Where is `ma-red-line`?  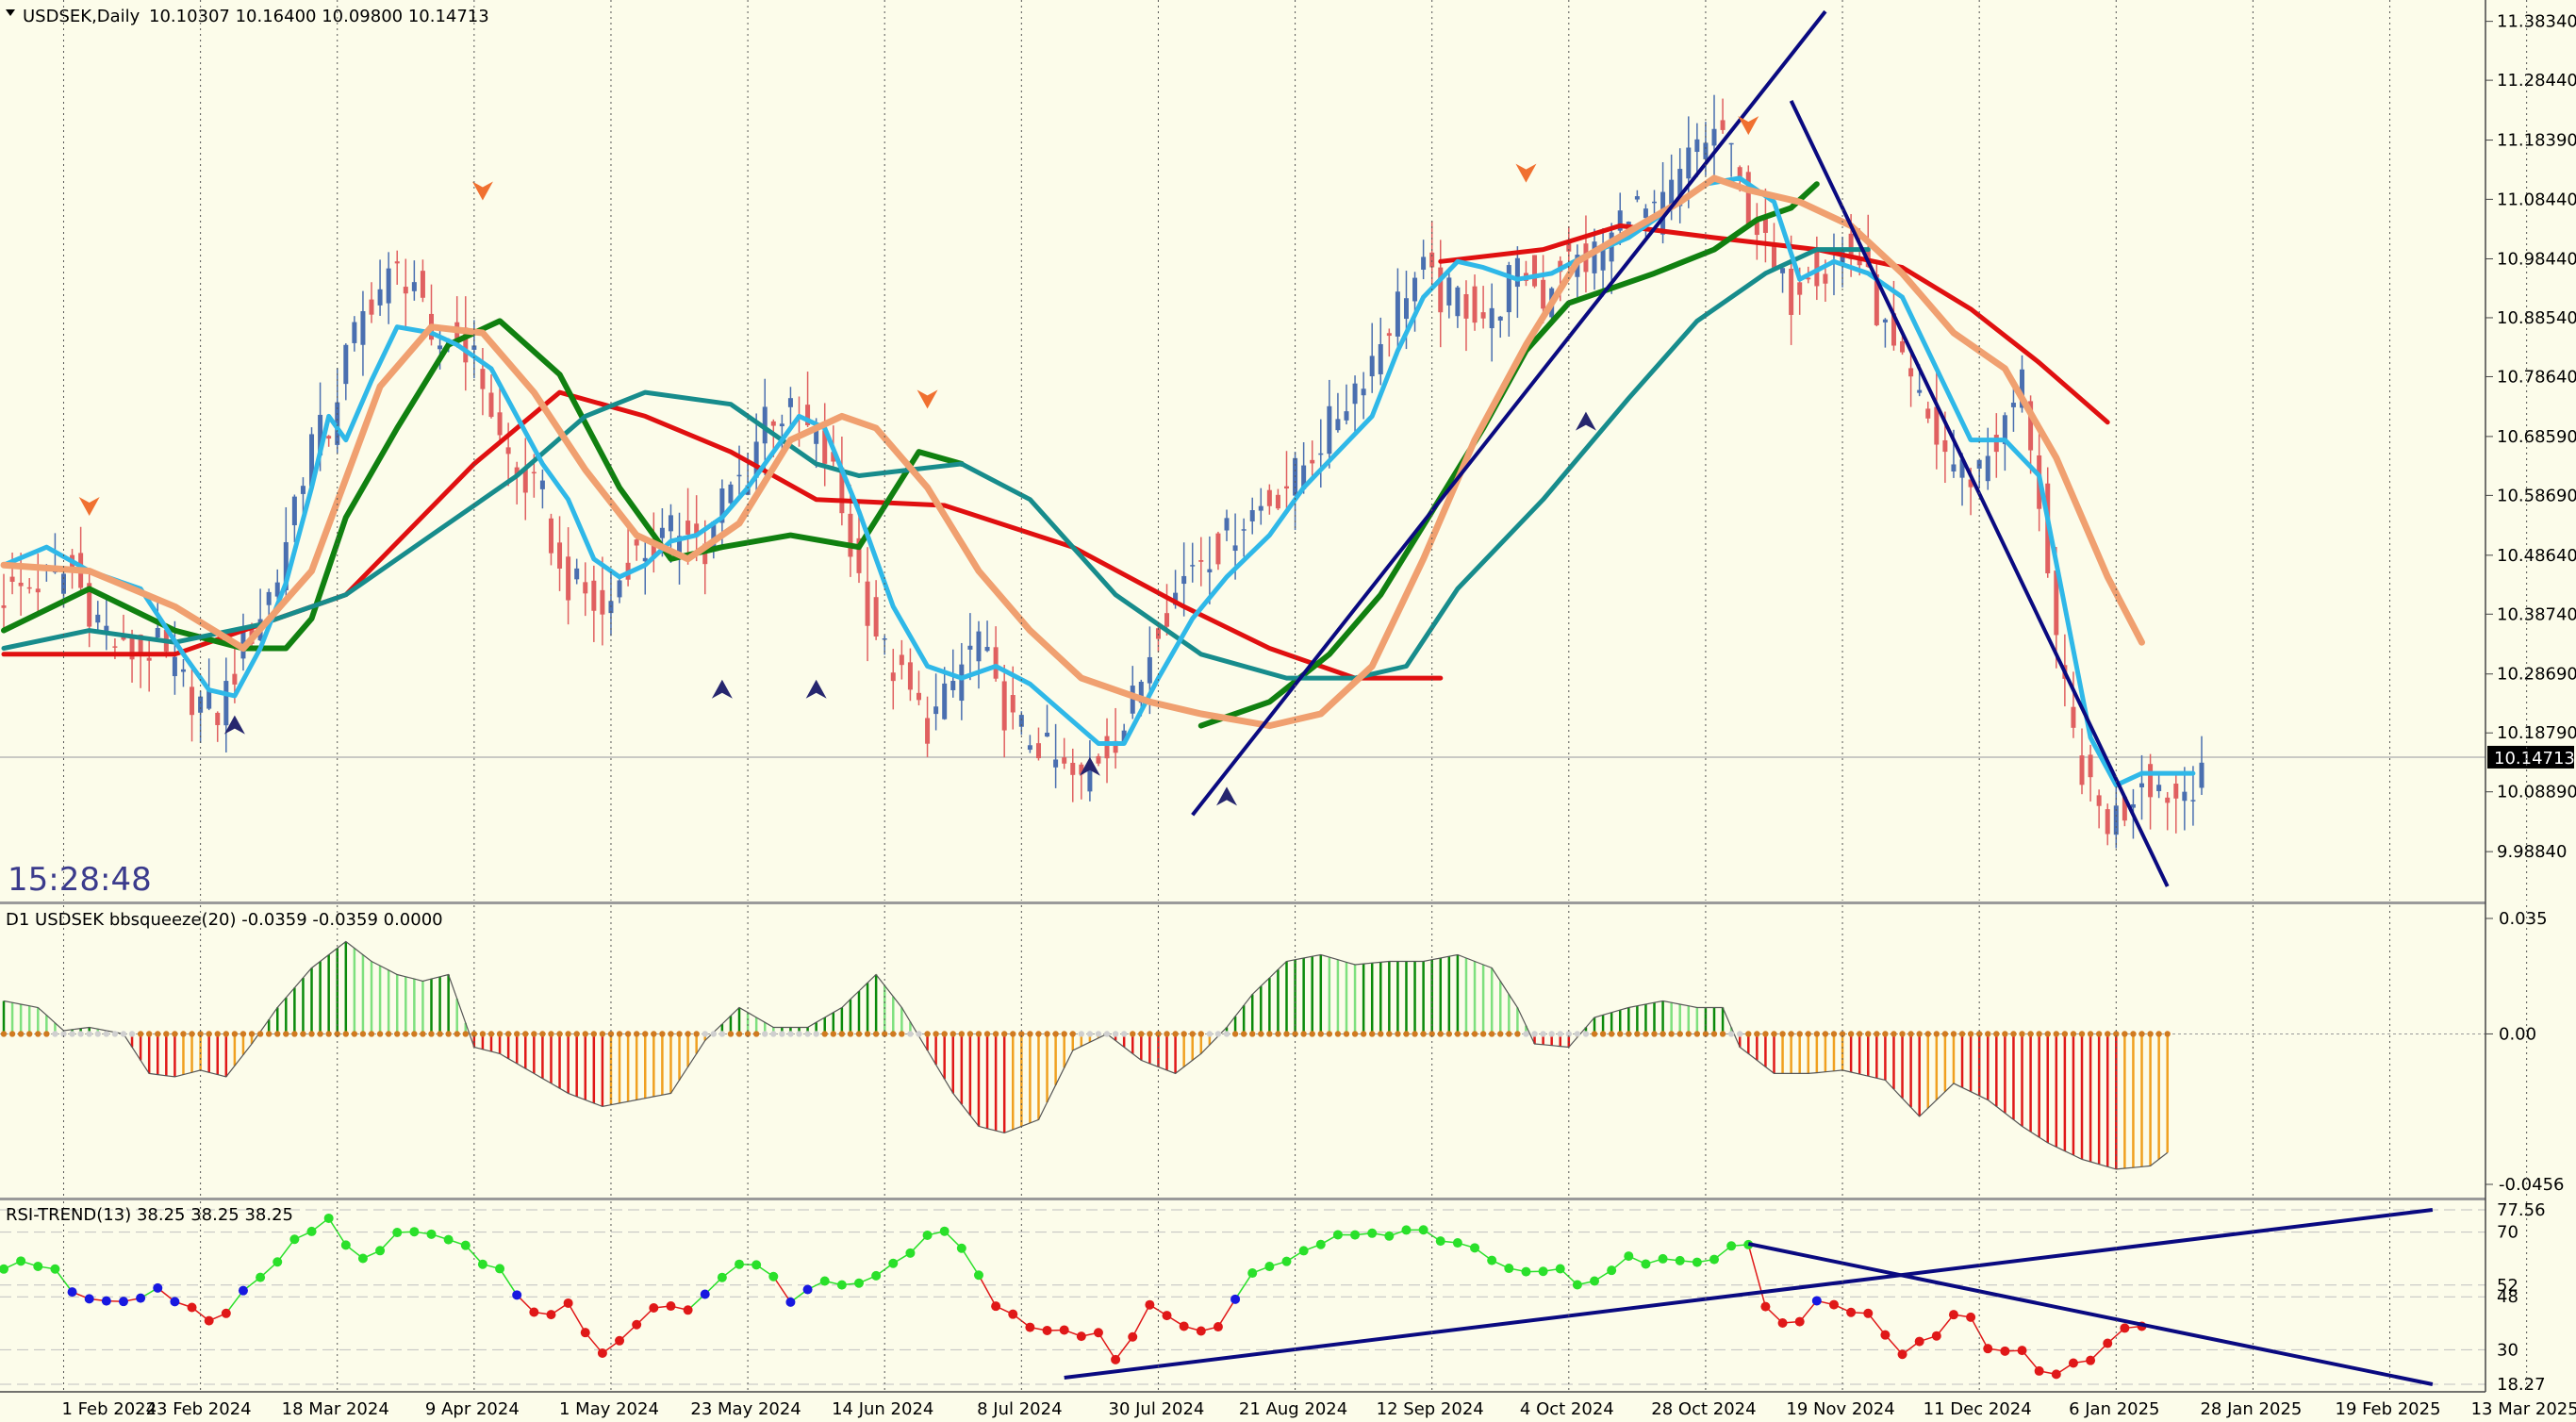 ma-red-line is located at coordinates (722, 535).